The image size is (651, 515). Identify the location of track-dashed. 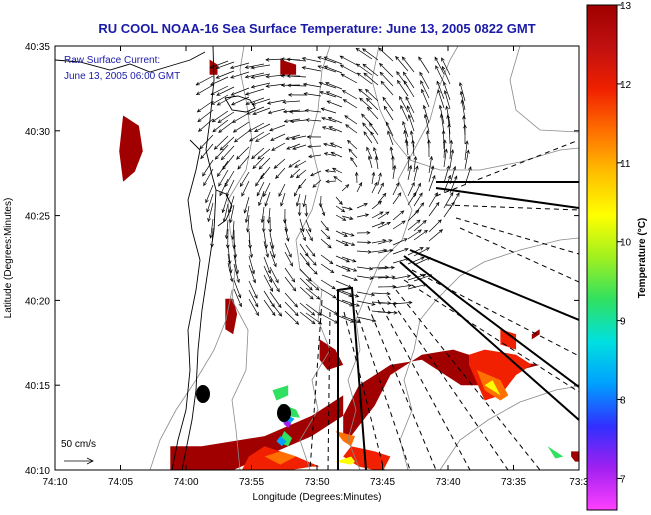
(495, 313).